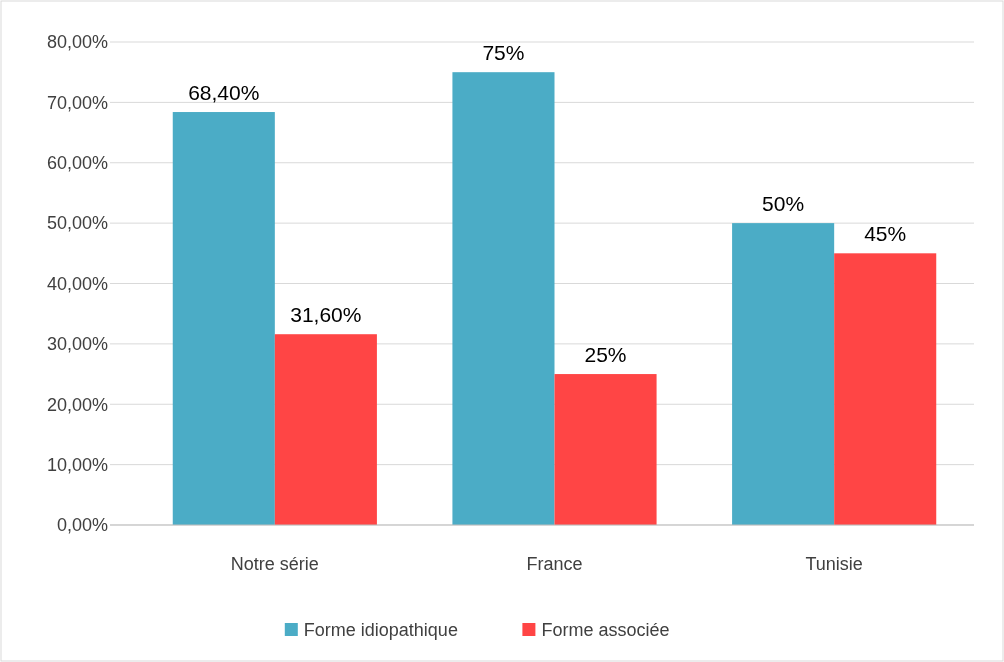 The width and height of the screenshot is (1004, 662). I want to click on x-tick-label: France, so click(554, 564).